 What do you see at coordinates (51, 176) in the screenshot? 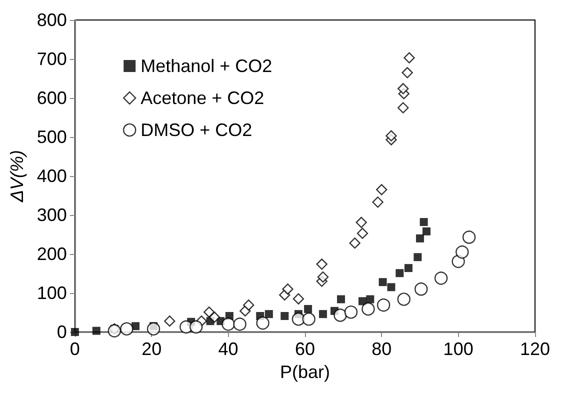
I see `y-tick-label: 400` at bounding box center [51, 176].